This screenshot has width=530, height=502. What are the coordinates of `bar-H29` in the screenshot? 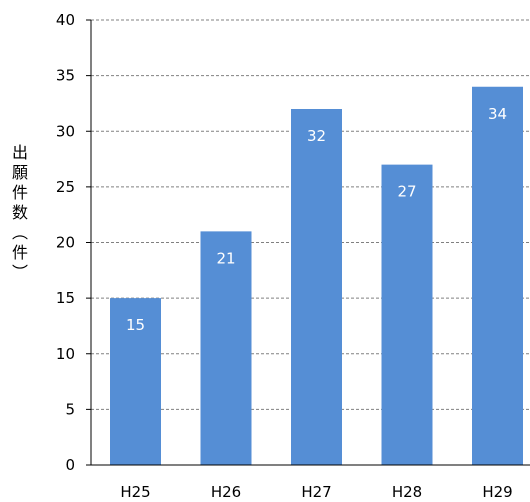 It's located at (497, 275).